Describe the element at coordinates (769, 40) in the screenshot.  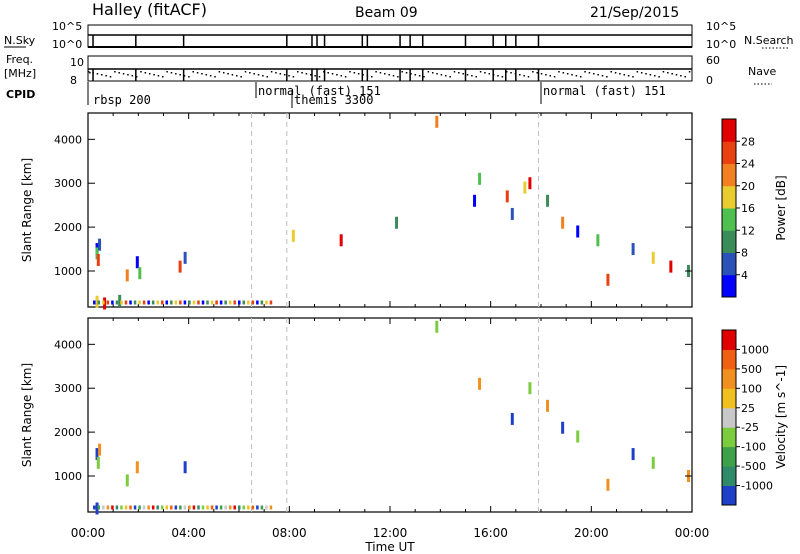
I see `nsearch-label: N.Search` at that location.